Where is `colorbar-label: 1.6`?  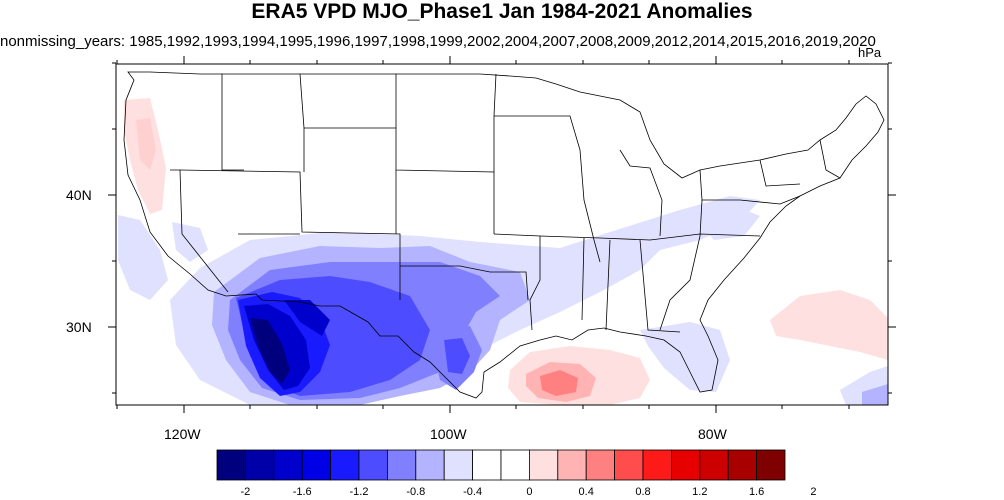
colorbar-label: 1.6 is located at coordinates (756, 492).